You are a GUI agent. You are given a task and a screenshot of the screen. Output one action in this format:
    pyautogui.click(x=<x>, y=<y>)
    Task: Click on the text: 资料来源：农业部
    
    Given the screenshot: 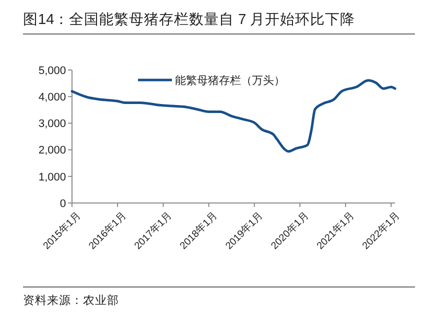 What is the action you would take?
    pyautogui.click(x=71, y=300)
    